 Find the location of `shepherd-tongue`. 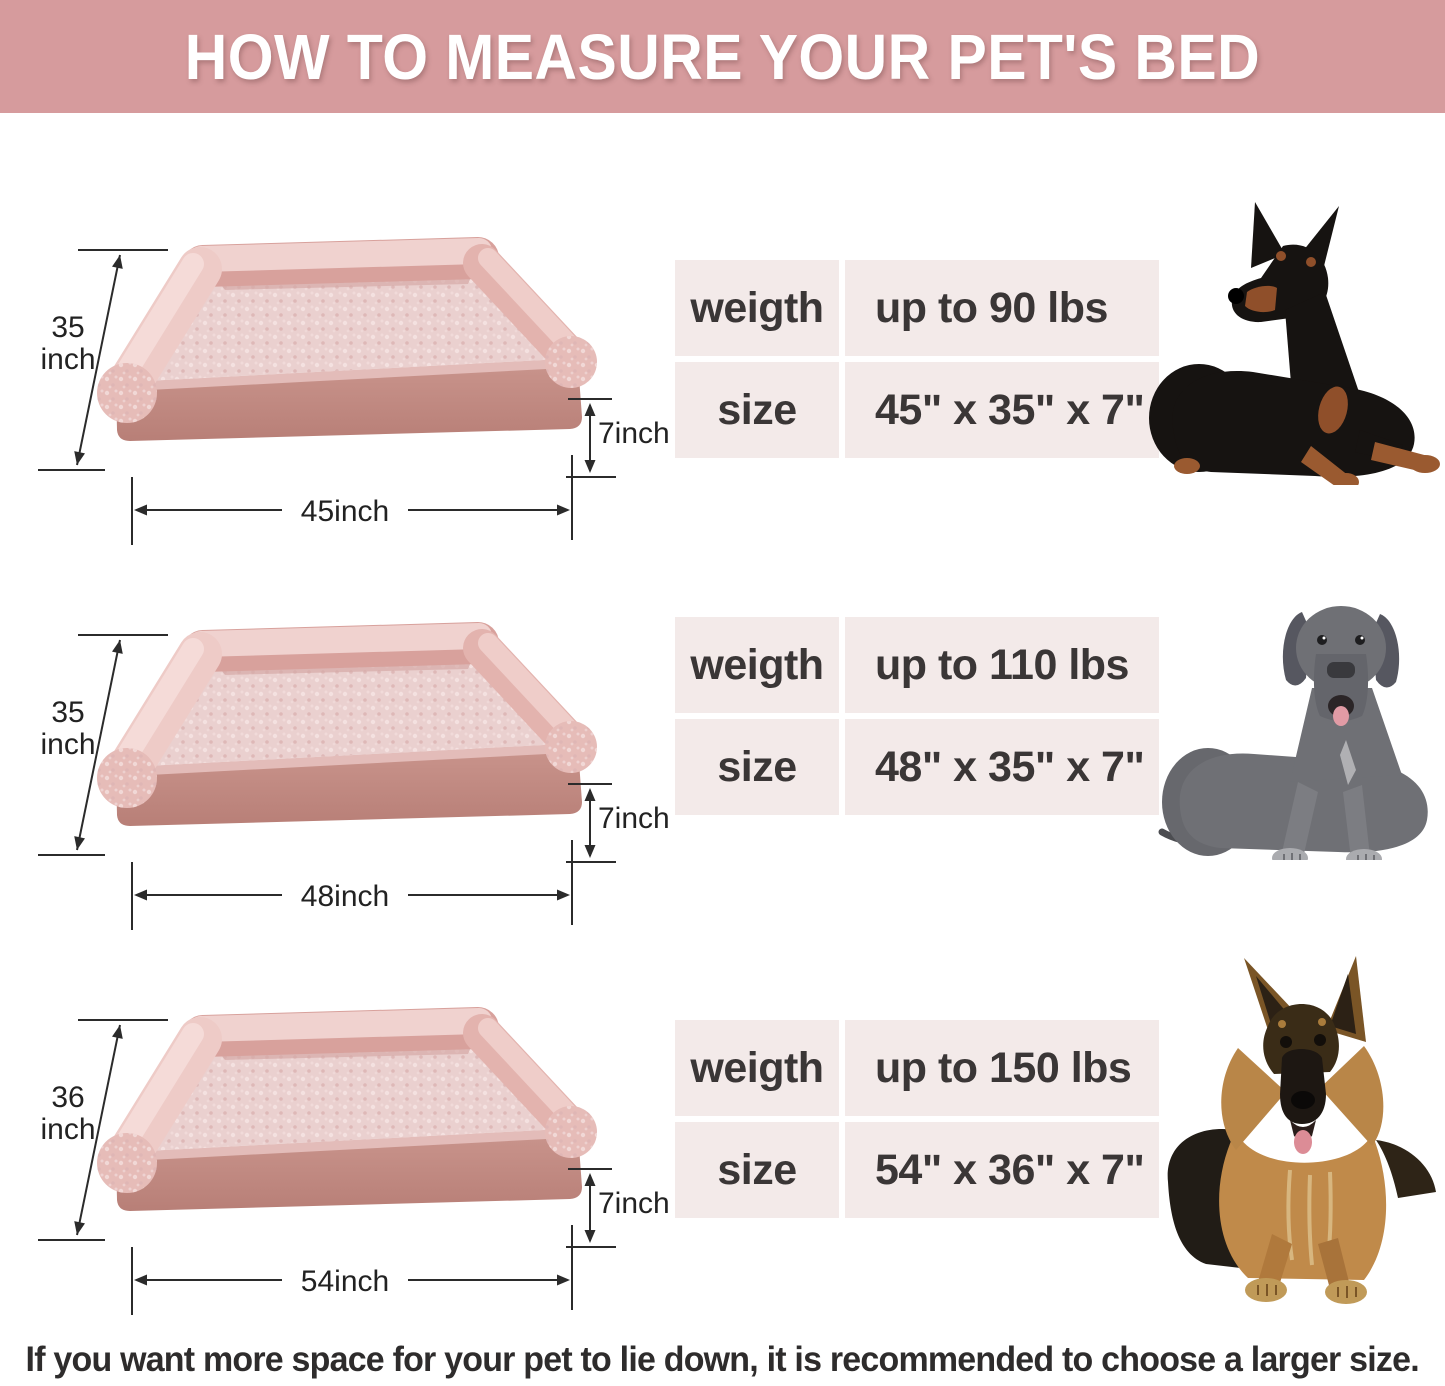

shepherd-tongue is located at coordinates (1303, 1142).